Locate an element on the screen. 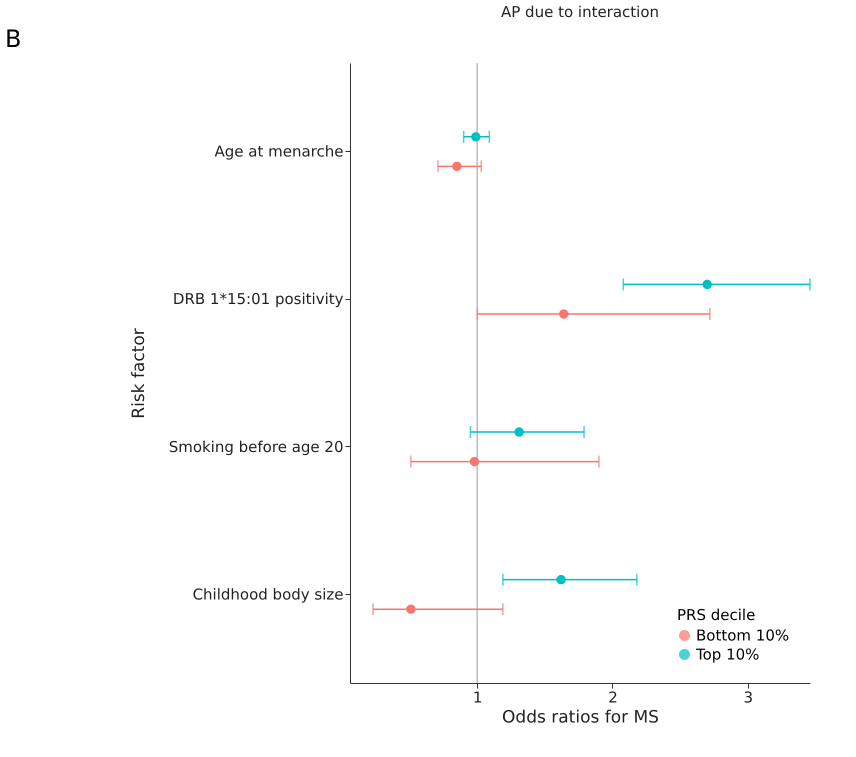 This screenshot has width=856, height=757. y-tick-label: Childhood body size is located at coordinates (268, 594).